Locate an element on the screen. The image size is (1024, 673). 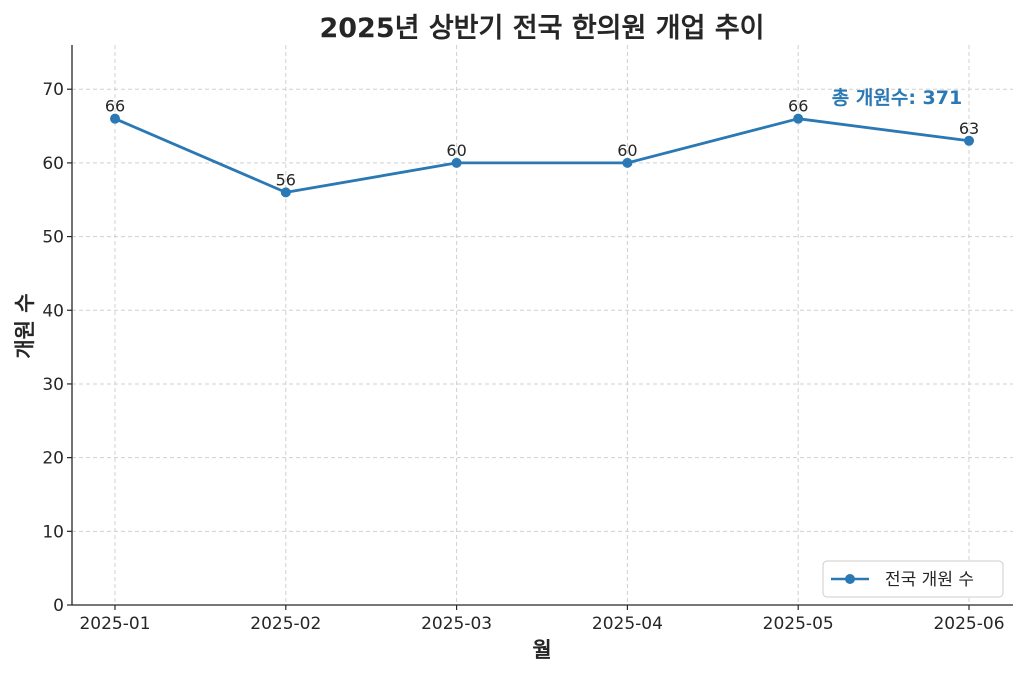
series-line is located at coordinates (542, 155).